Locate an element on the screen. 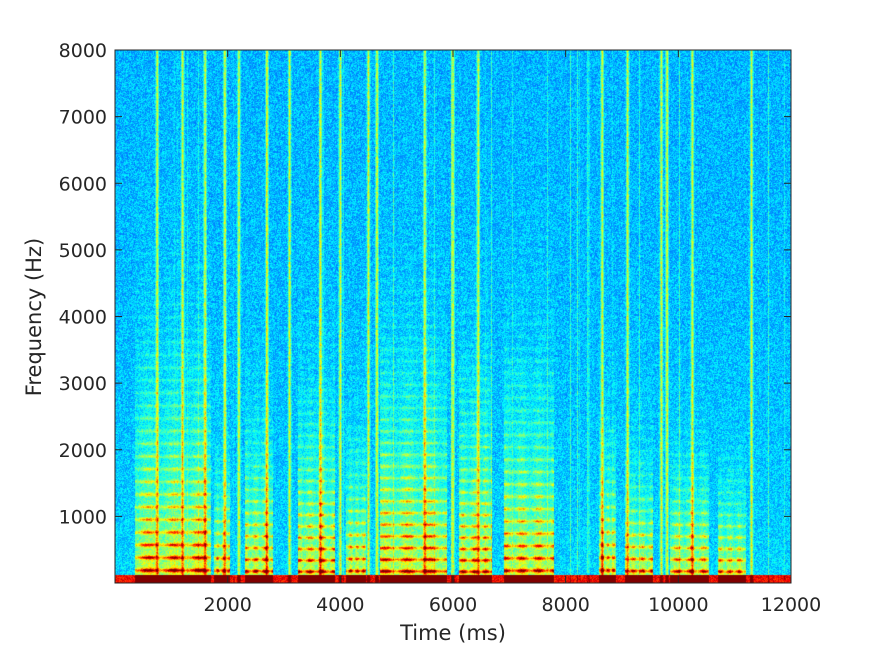 The height and width of the screenshot is (656, 875). y-tick-label: 8000 is located at coordinates (83, 51).